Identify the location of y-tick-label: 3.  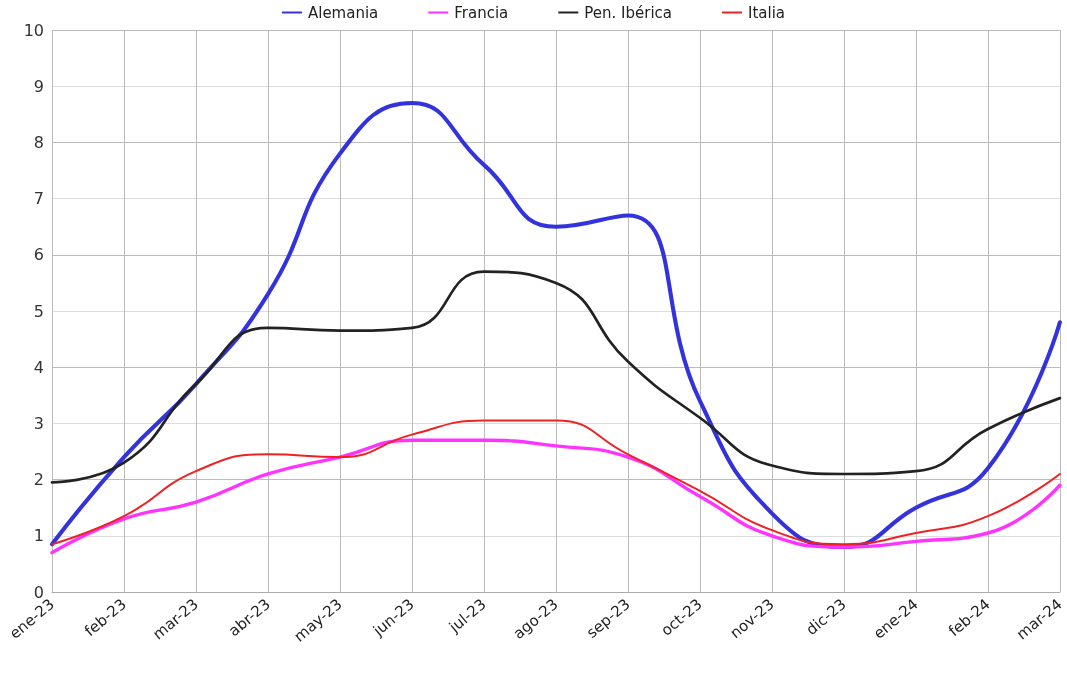
(38, 423).